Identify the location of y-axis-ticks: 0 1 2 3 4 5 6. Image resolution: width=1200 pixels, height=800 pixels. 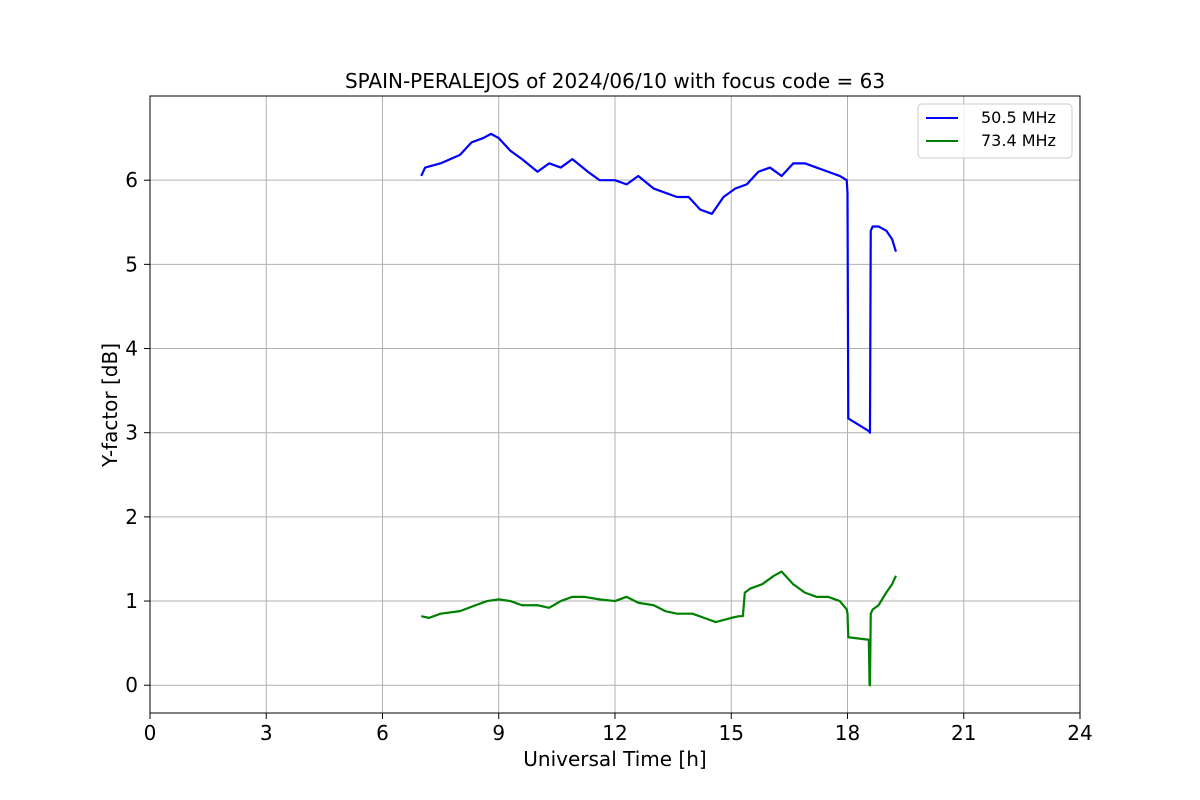
(137, 432).